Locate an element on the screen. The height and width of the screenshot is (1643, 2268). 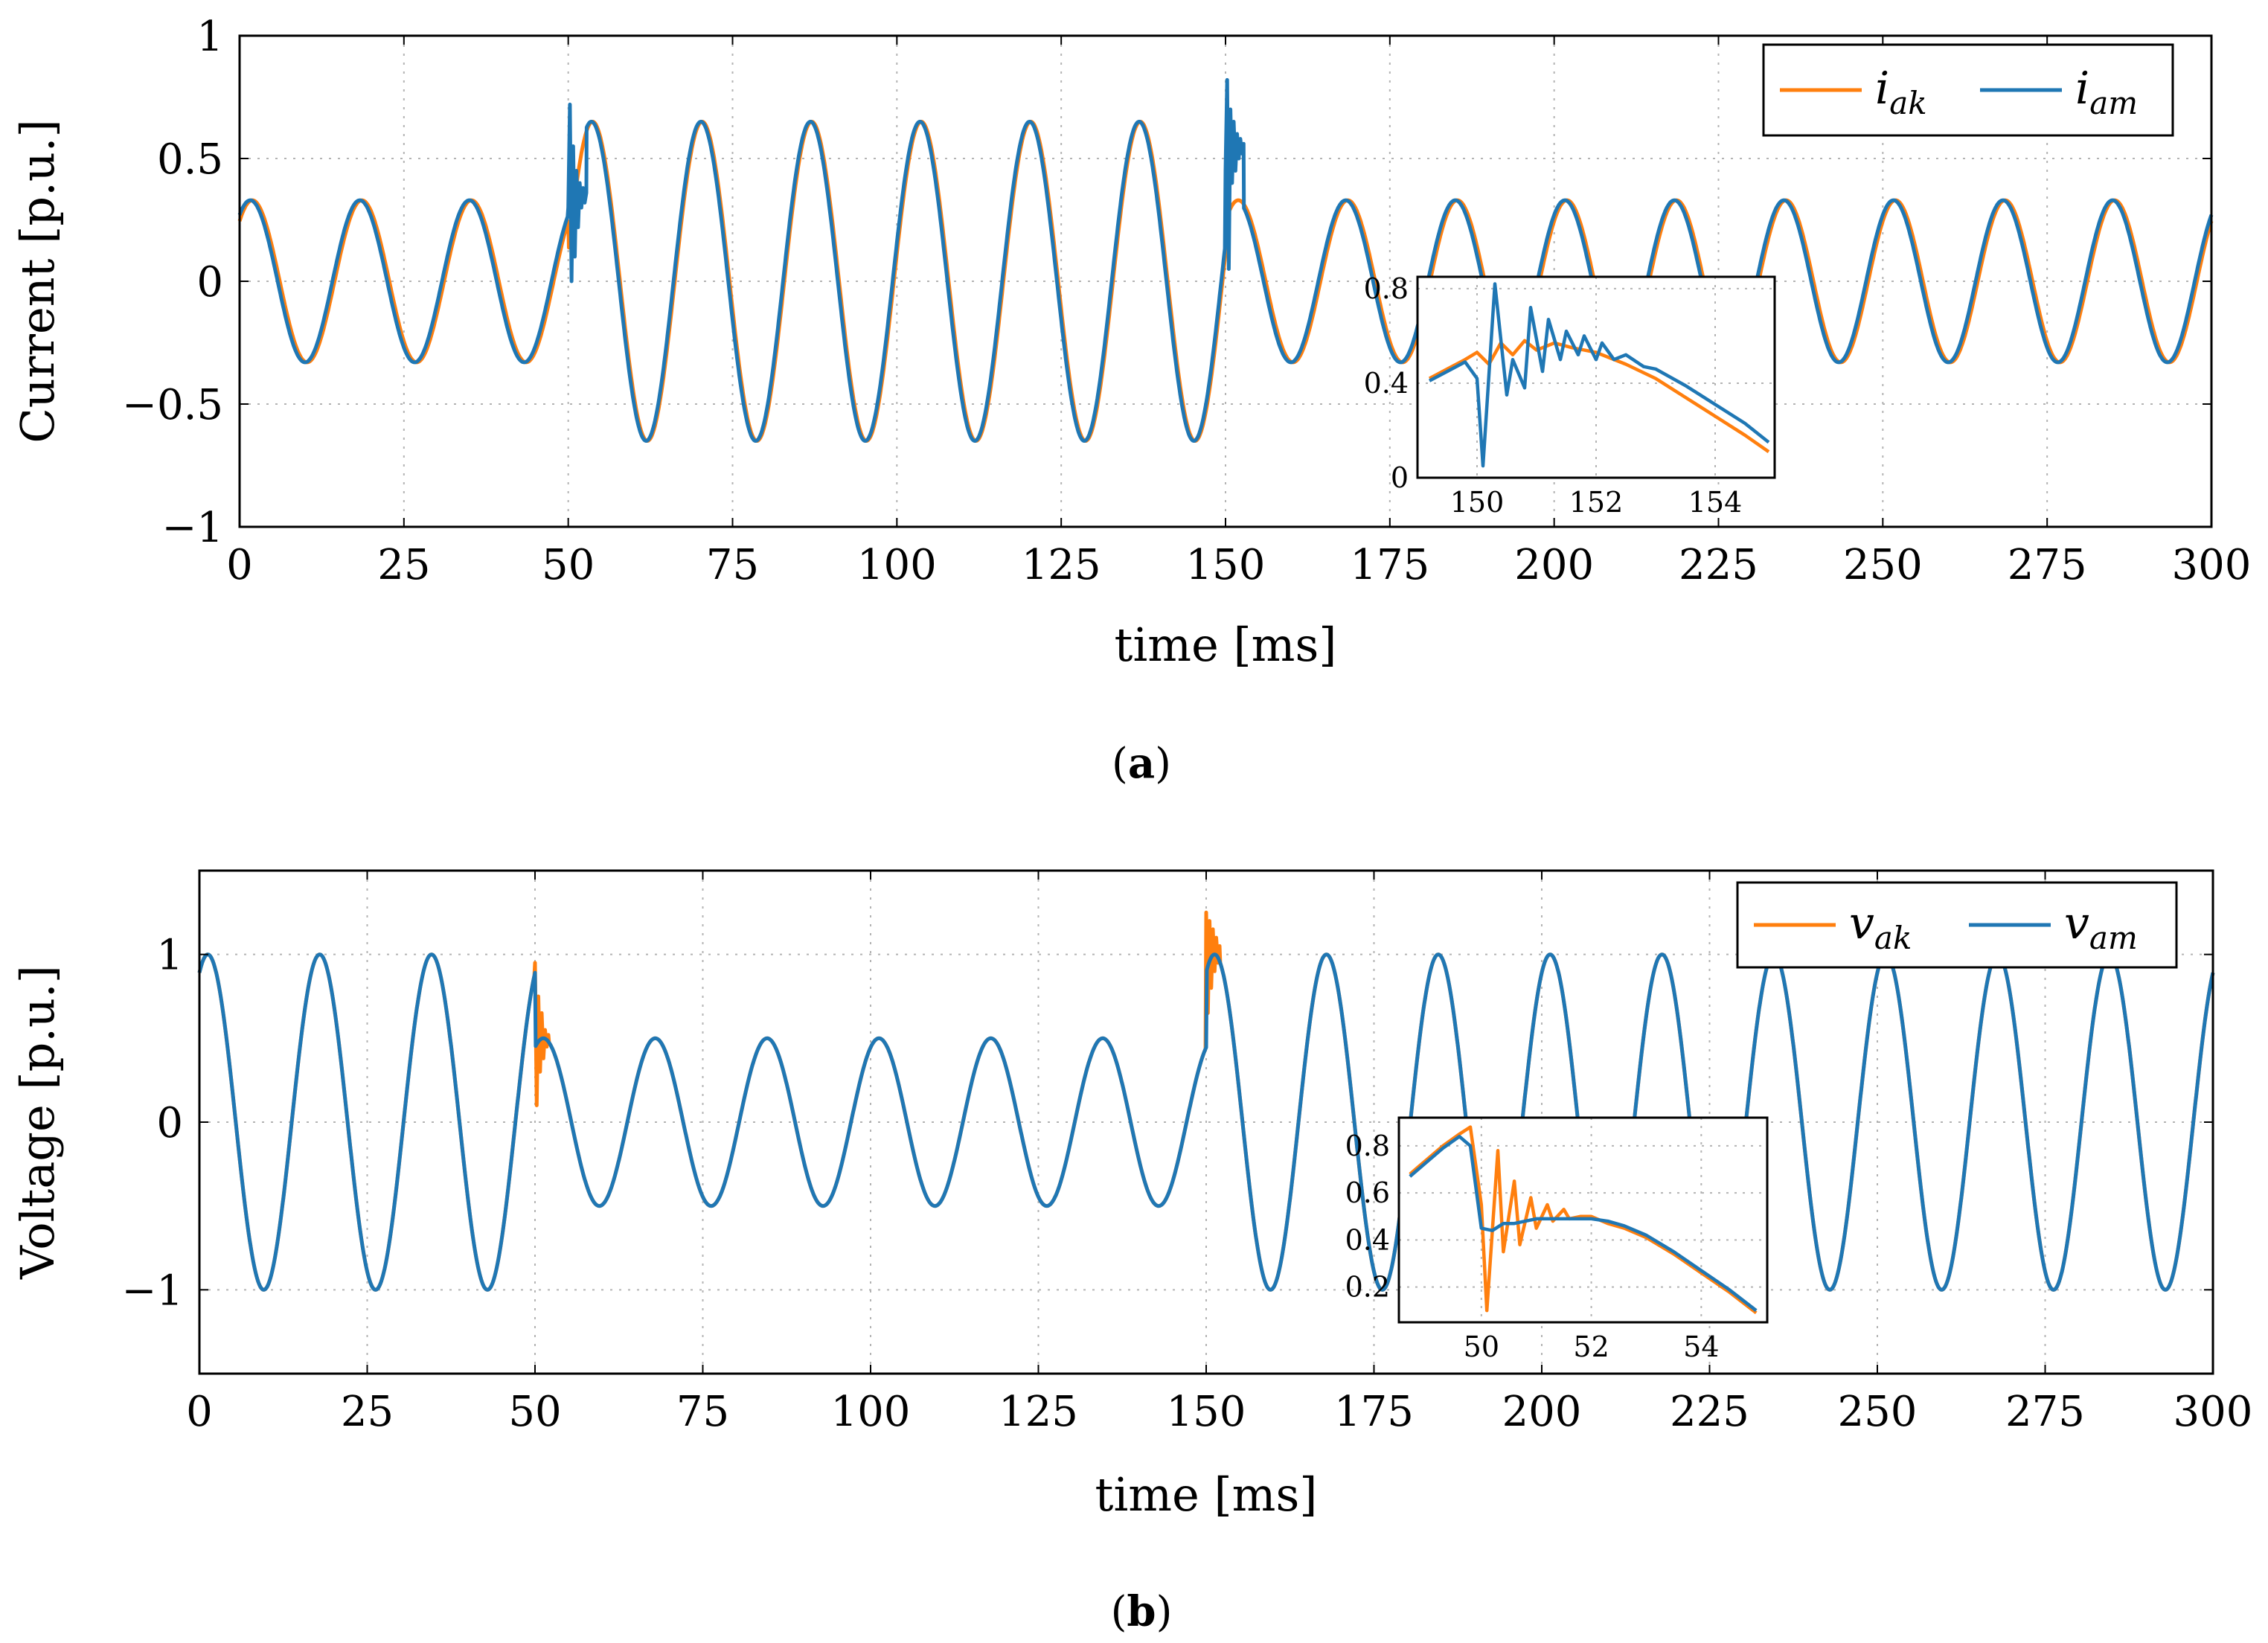
inset-y-tick-label: 0.2 is located at coordinates (1367, 1287).